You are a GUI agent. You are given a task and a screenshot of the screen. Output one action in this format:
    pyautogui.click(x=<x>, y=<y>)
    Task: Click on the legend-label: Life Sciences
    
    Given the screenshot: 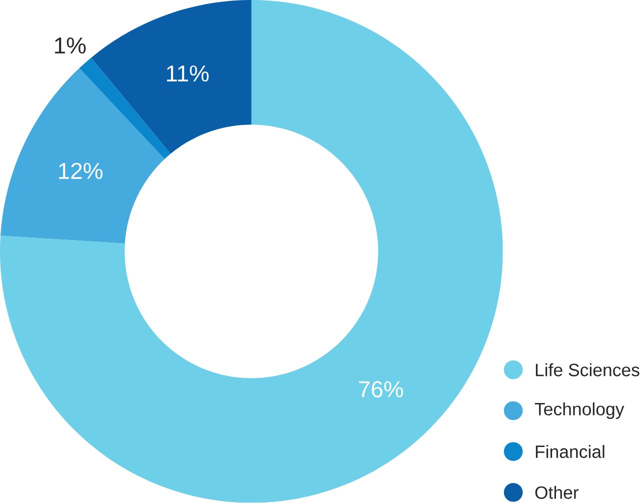 What is the action you would take?
    pyautogui.click(x=588, y=369)
    